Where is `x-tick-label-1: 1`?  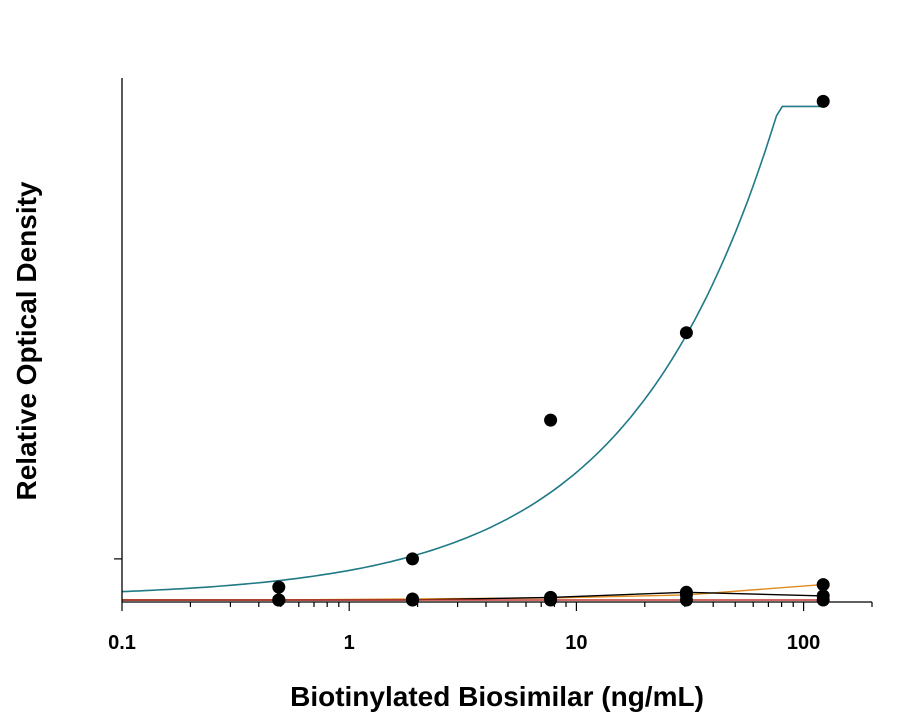
x-tick-label-1: 1 is located at coordinates (349, 643).